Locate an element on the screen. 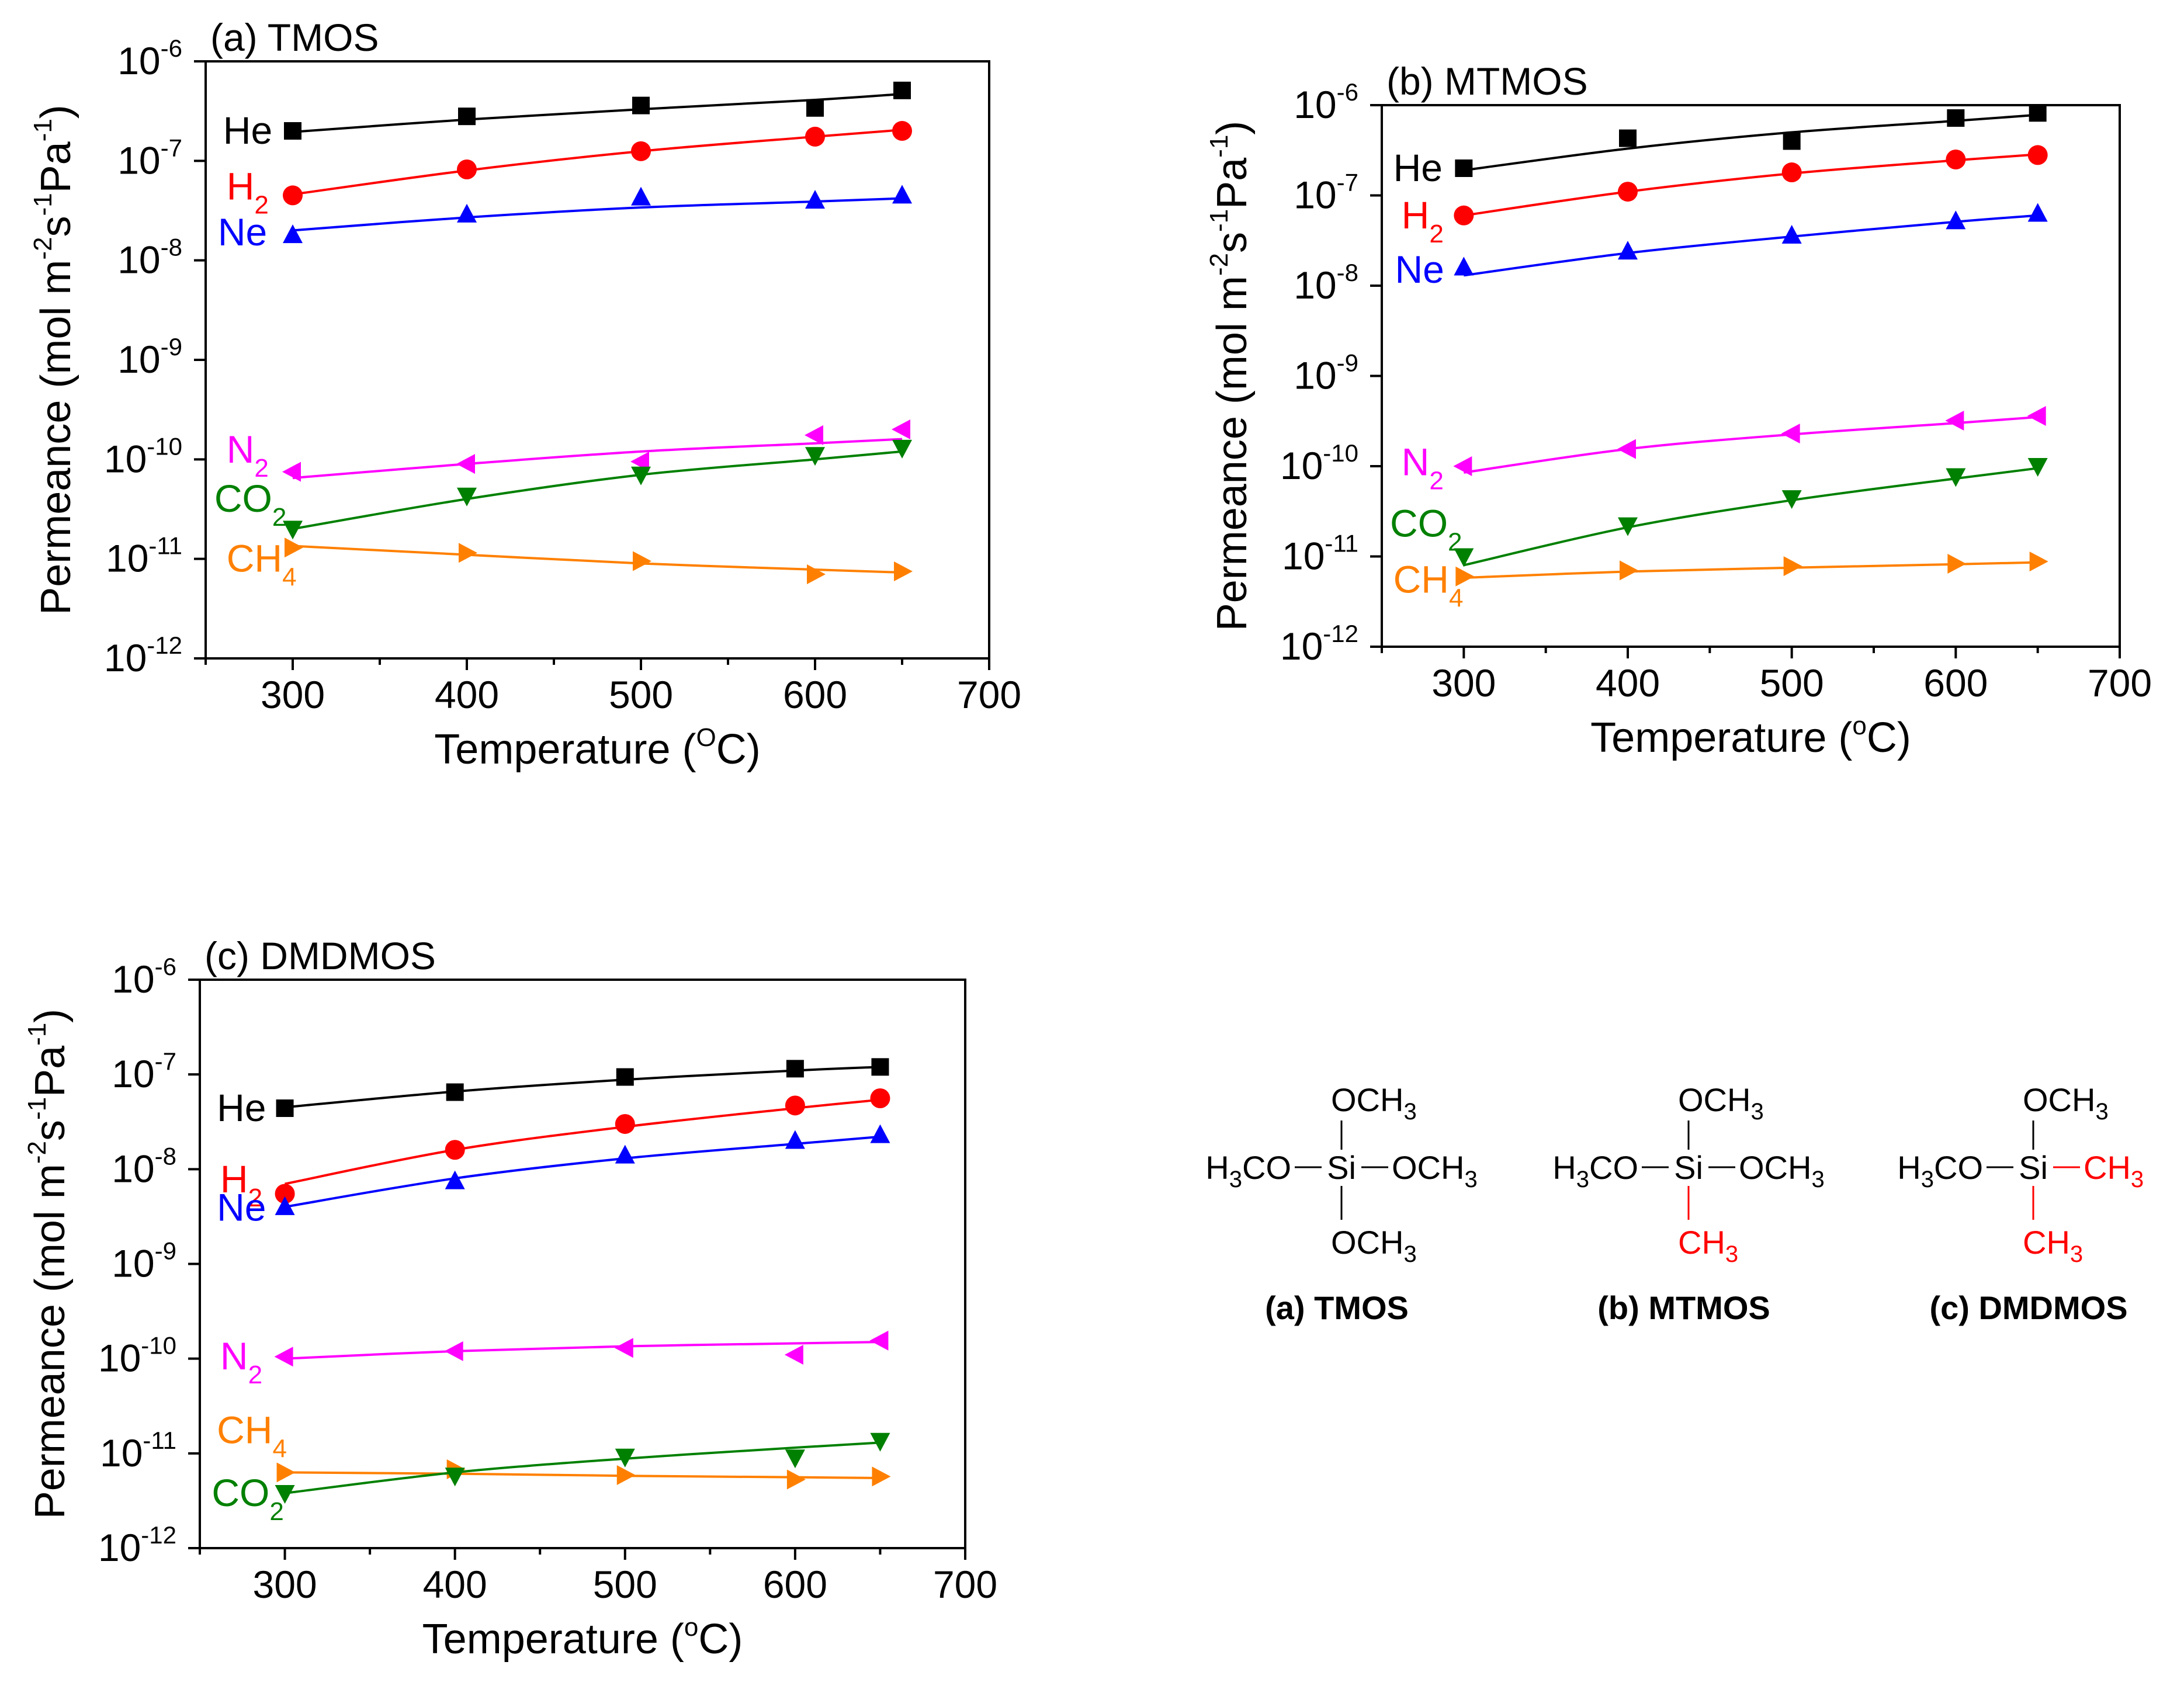 This screenshot has width=2184, height=1686. chart-title: (b) MTMOS is located at coordinates (1487, 81).